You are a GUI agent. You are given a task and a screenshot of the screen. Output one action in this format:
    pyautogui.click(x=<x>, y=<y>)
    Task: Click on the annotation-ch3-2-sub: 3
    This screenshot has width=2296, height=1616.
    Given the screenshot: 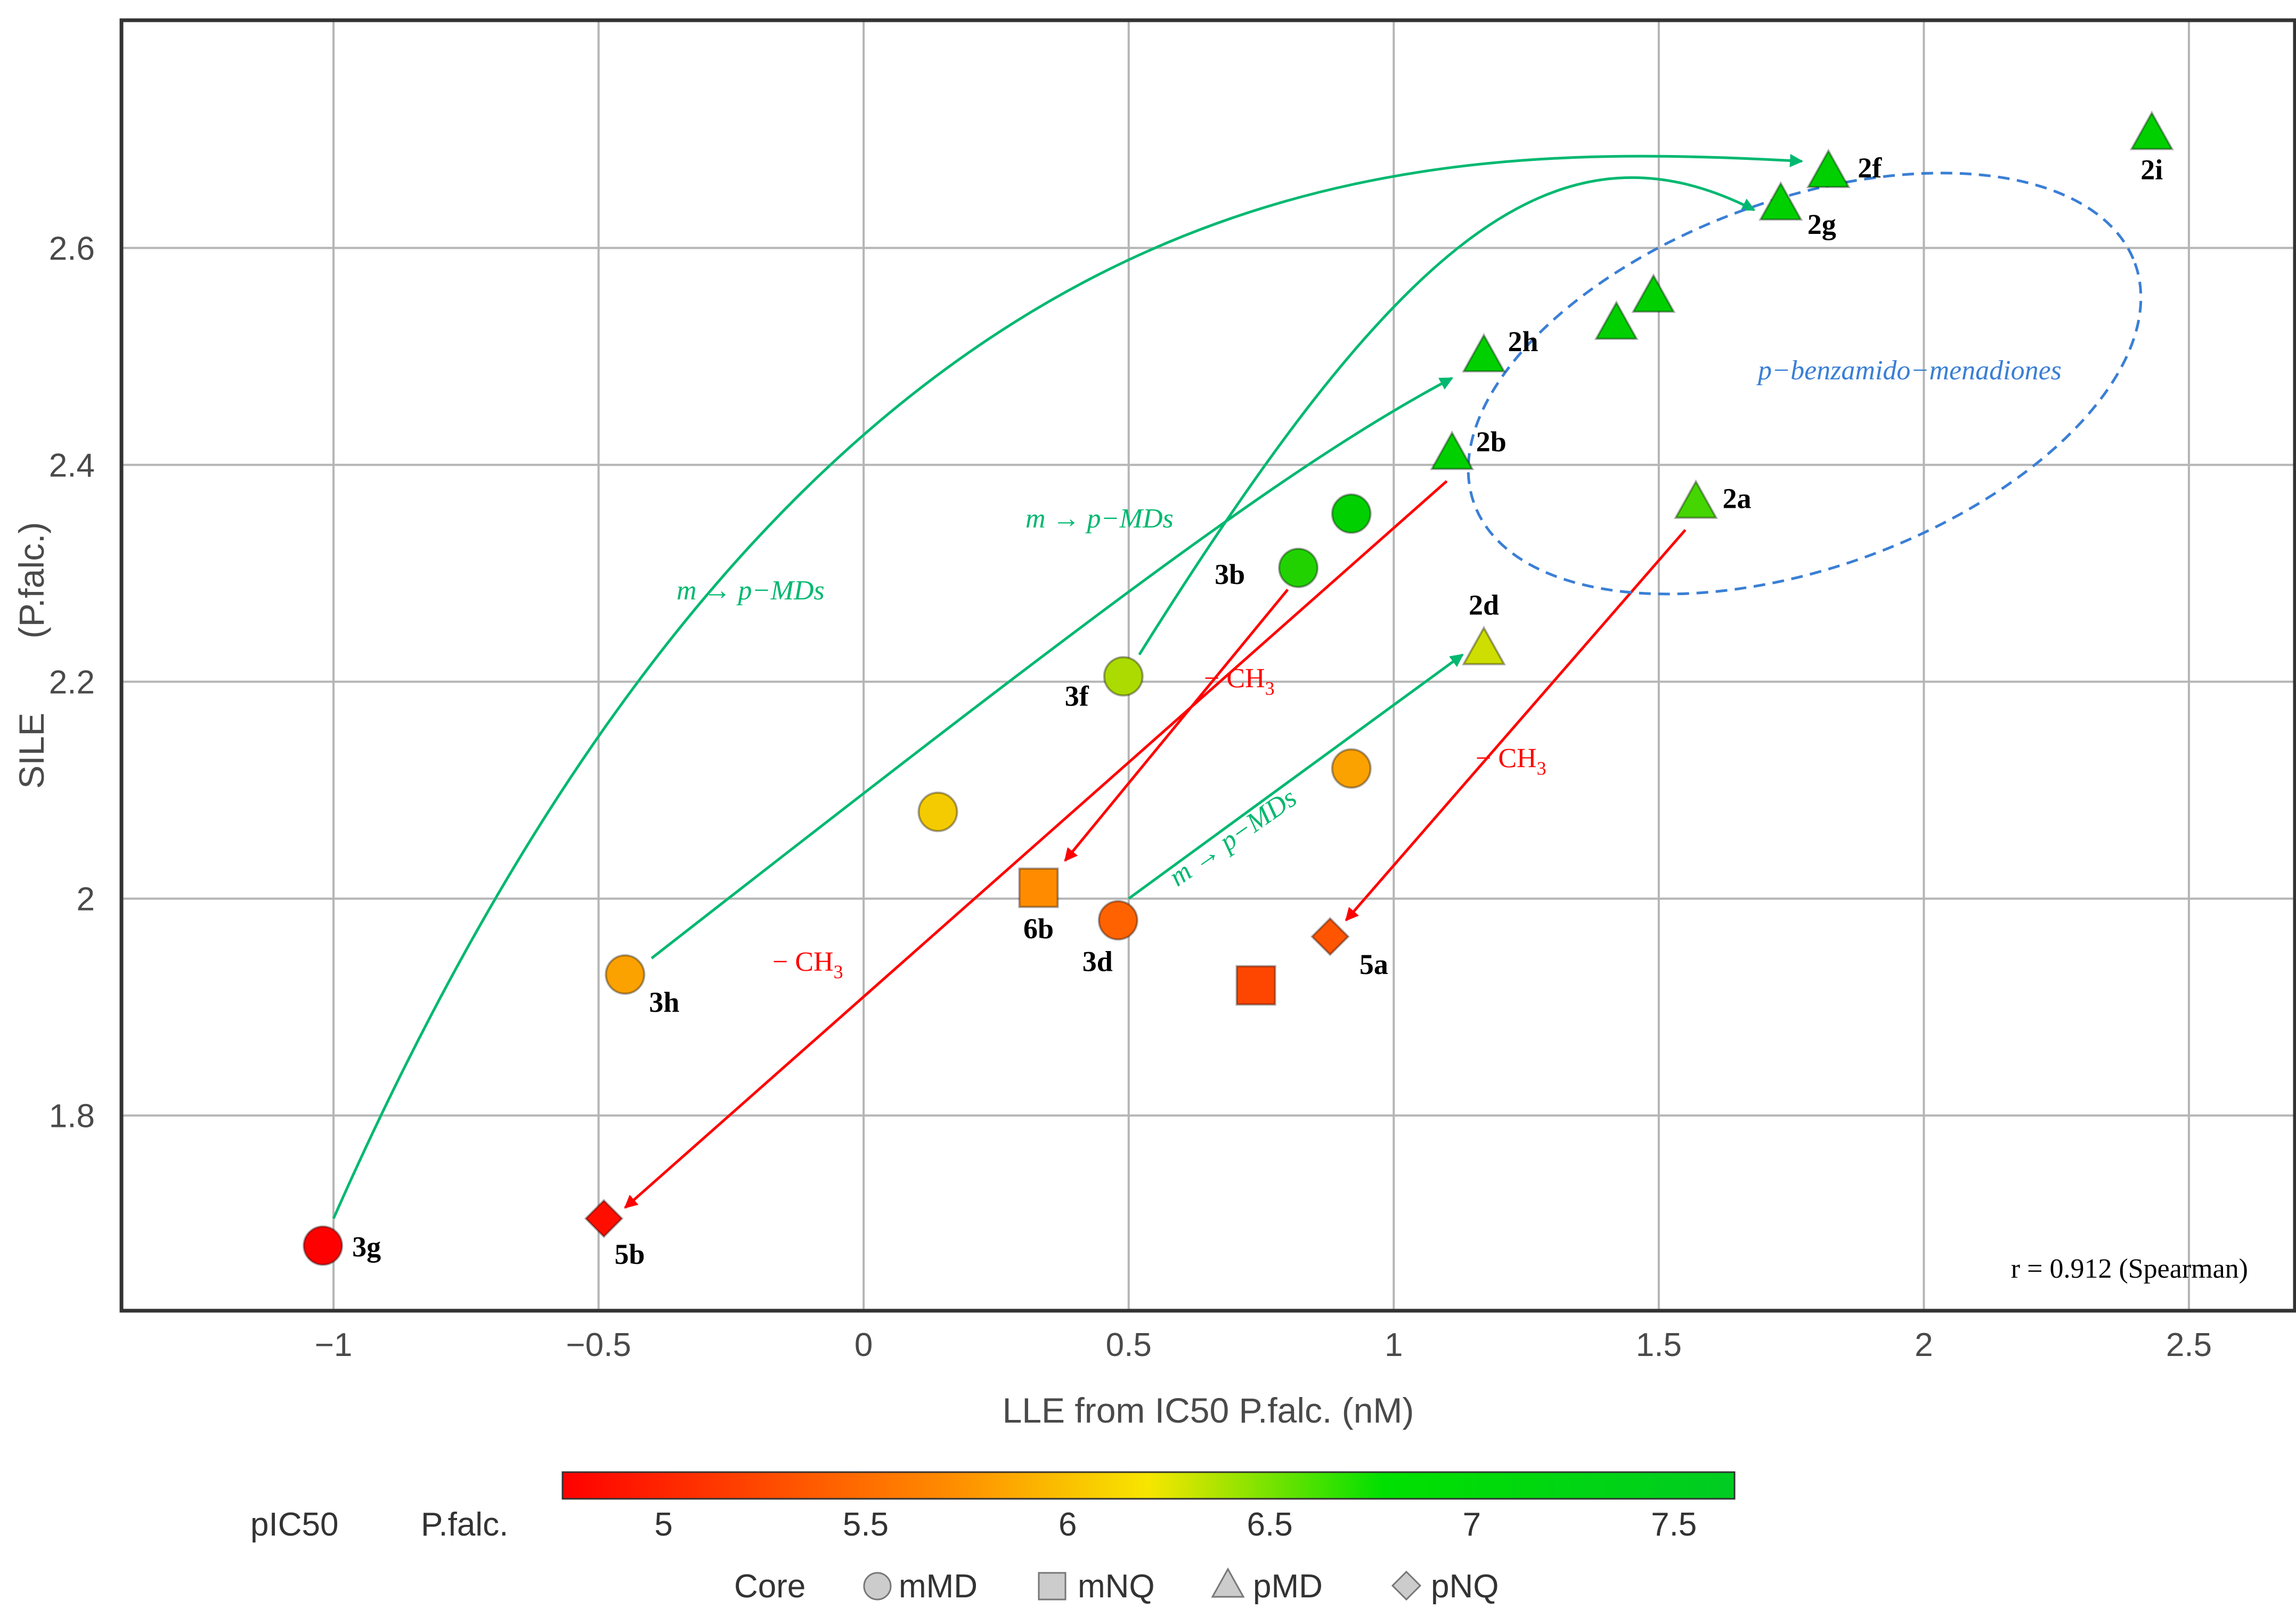 What is the action you would take?
    pyautogui.click(x=1541, y=768)
    